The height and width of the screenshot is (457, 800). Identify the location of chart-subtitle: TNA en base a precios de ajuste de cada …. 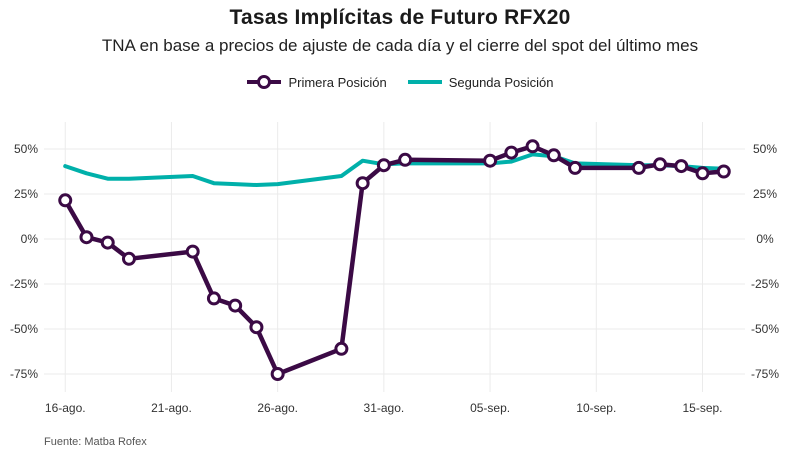
(400, 45).